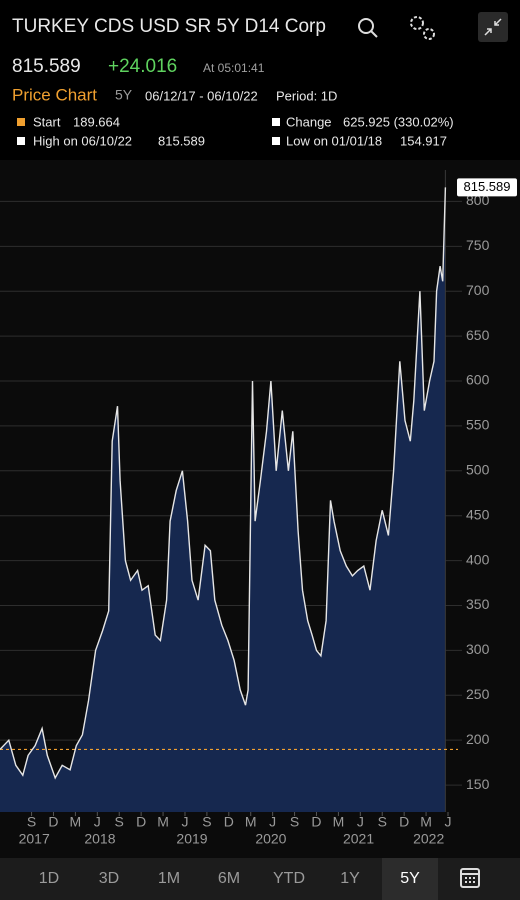 This screenshot has width=520, height=900. I want to click on stat-label: High on 06/10/22, so click(82, 140).